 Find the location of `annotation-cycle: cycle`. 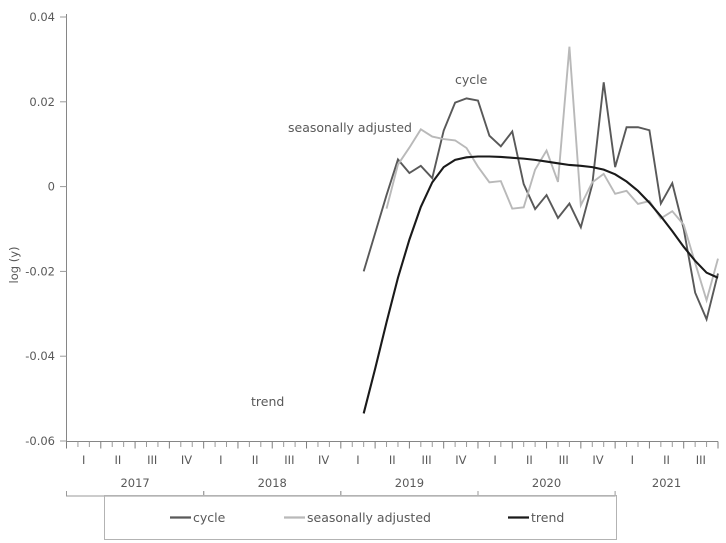

annotation-cycle: cycle is located at coordinates (471, 79).